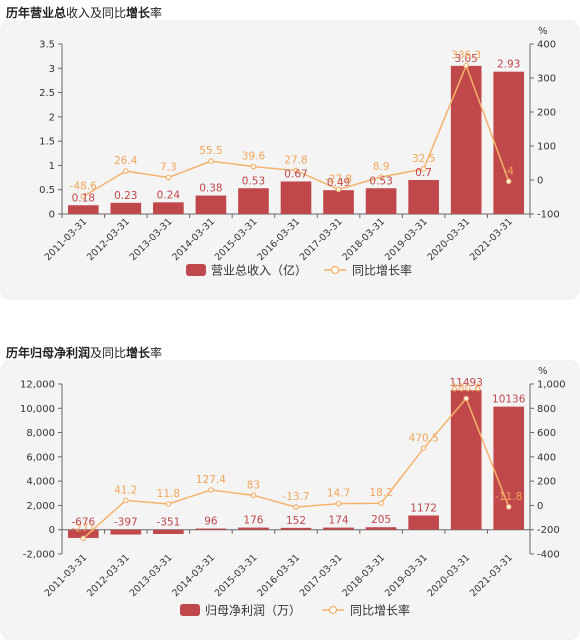  I want to click on bar-value-label: 1172, so click(423, 508).